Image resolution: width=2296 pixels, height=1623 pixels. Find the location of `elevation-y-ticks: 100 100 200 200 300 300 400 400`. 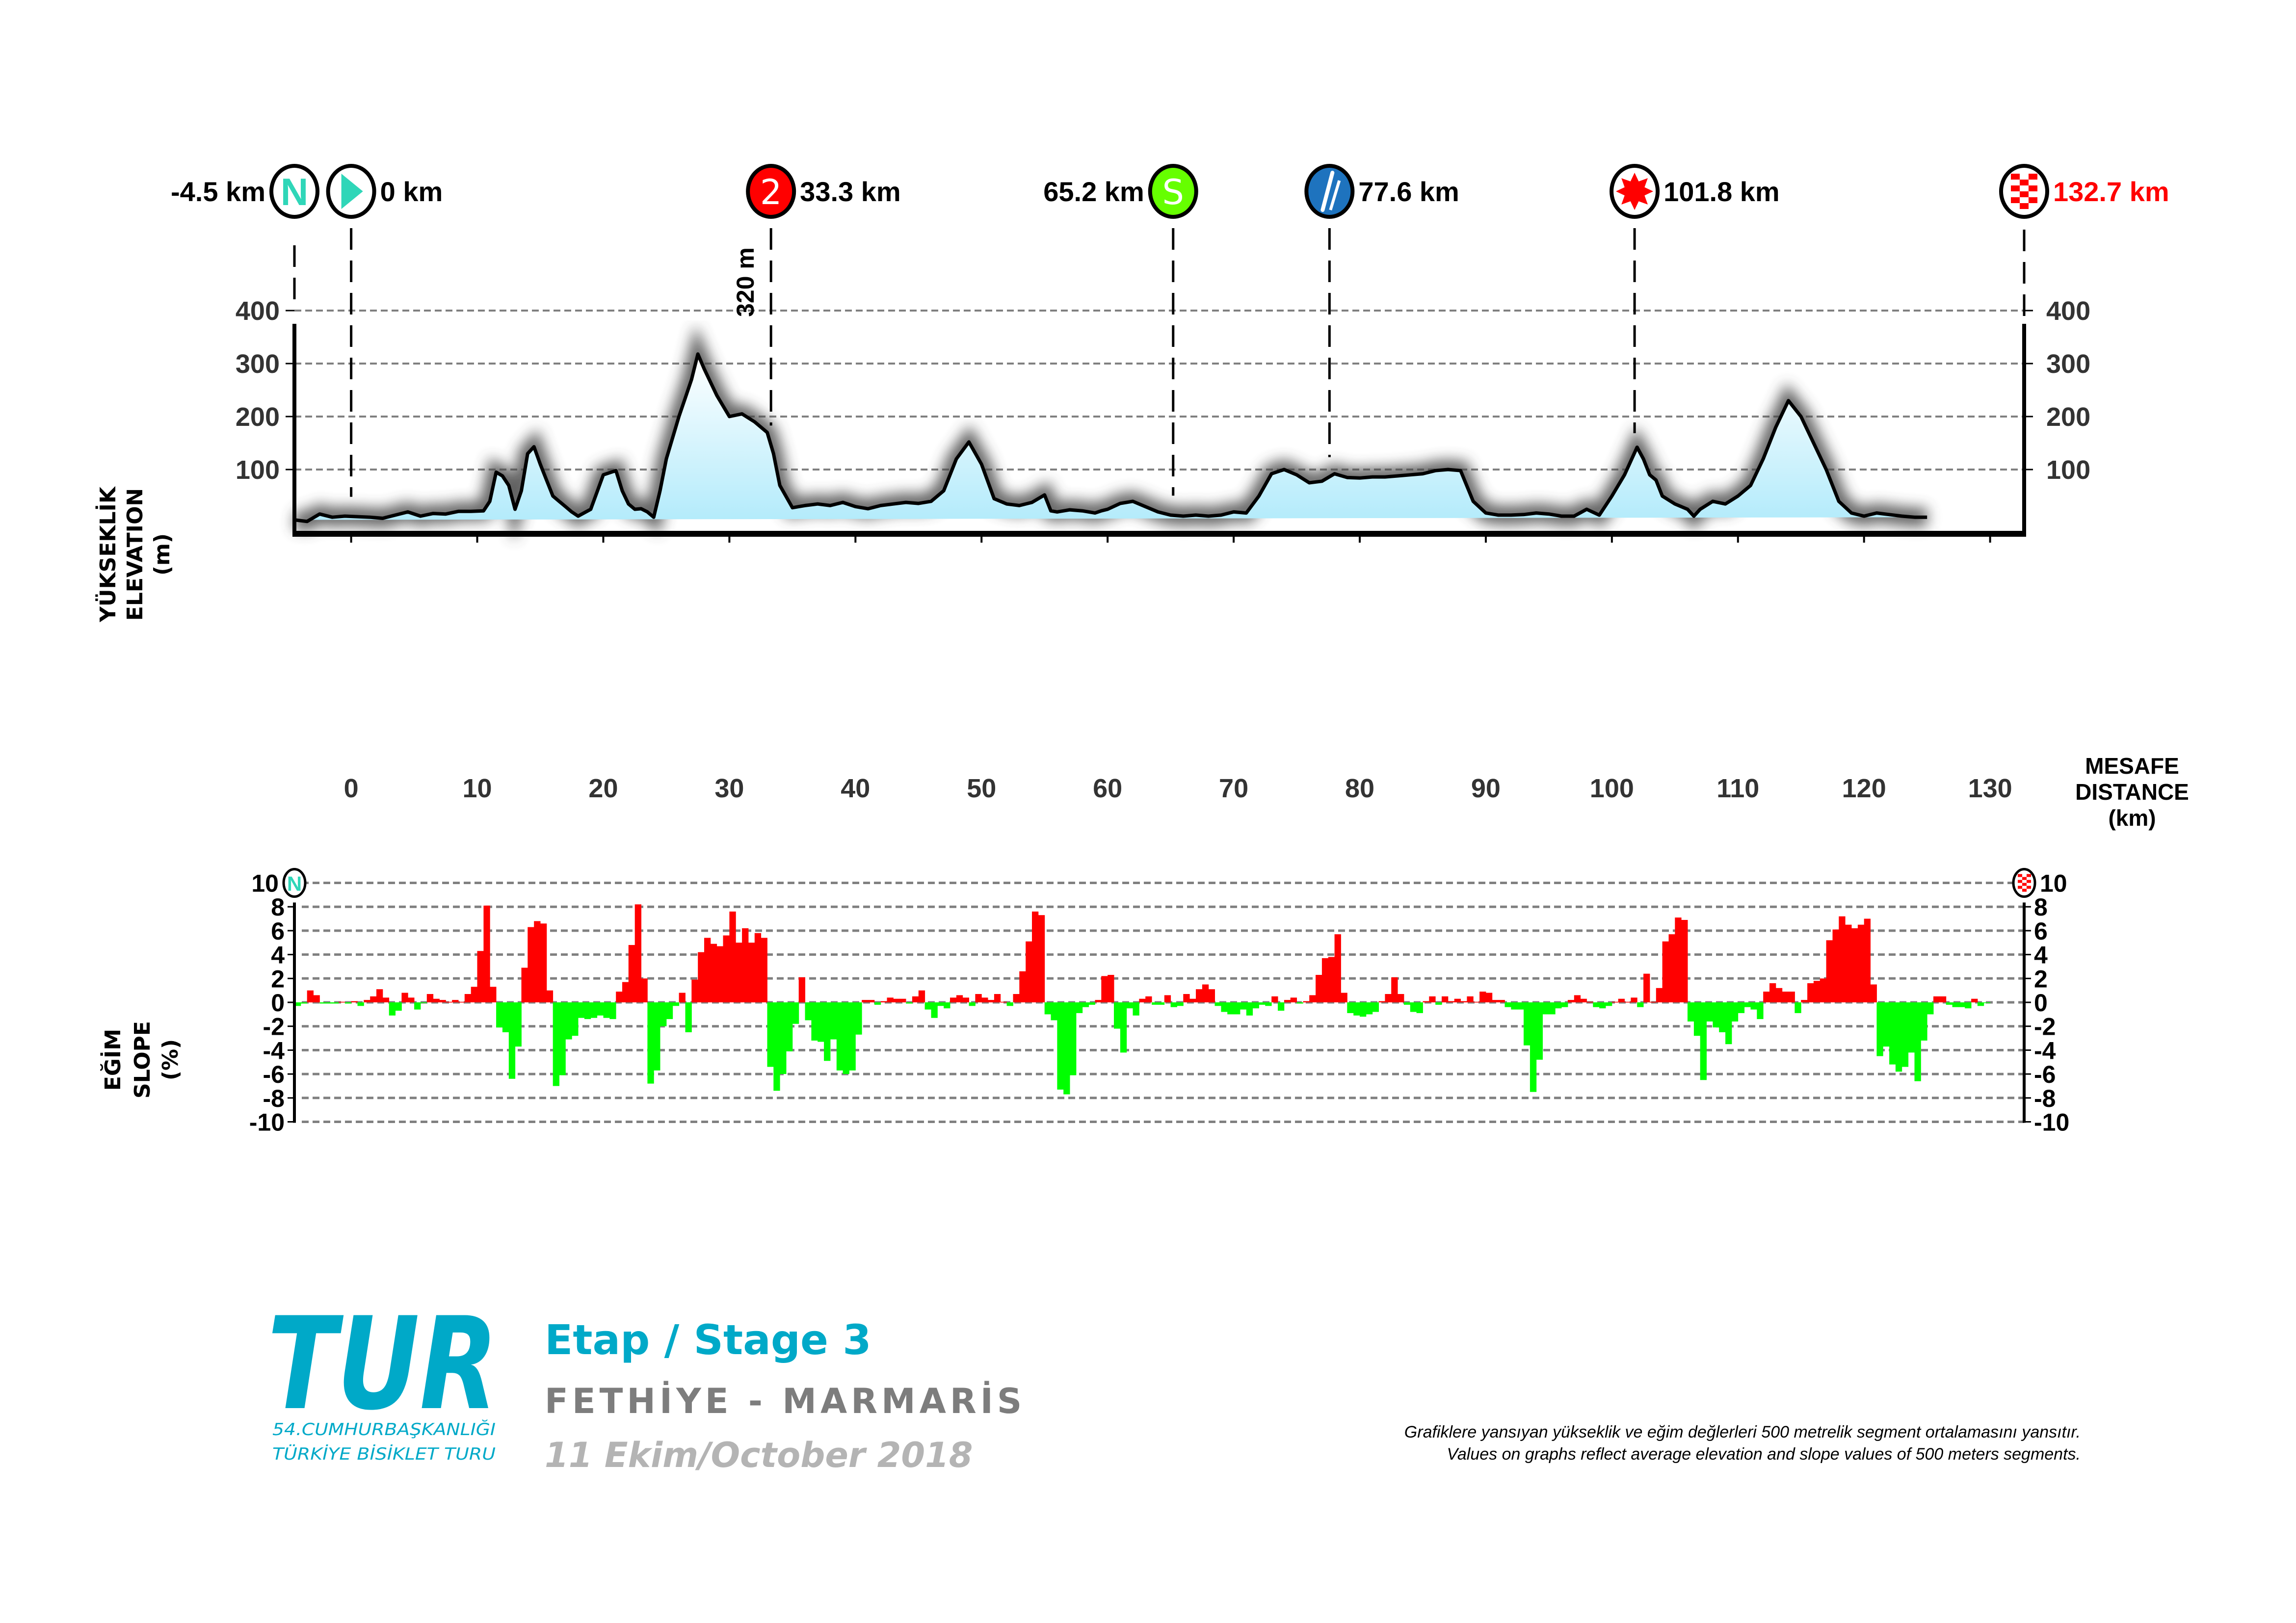

elevation-y-ticks: 100 100 200 200 300 300 400 400 is located at coordinates (1163, 390).